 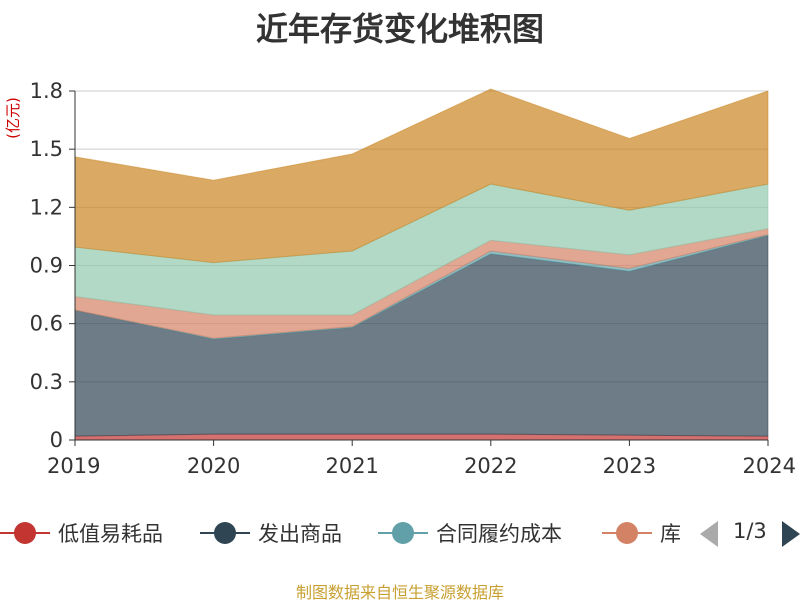 What do you see at coordinates (46, 91) in the screenshot?
I see `y-tick-label: 1.8` at bounding box center [46, 91].